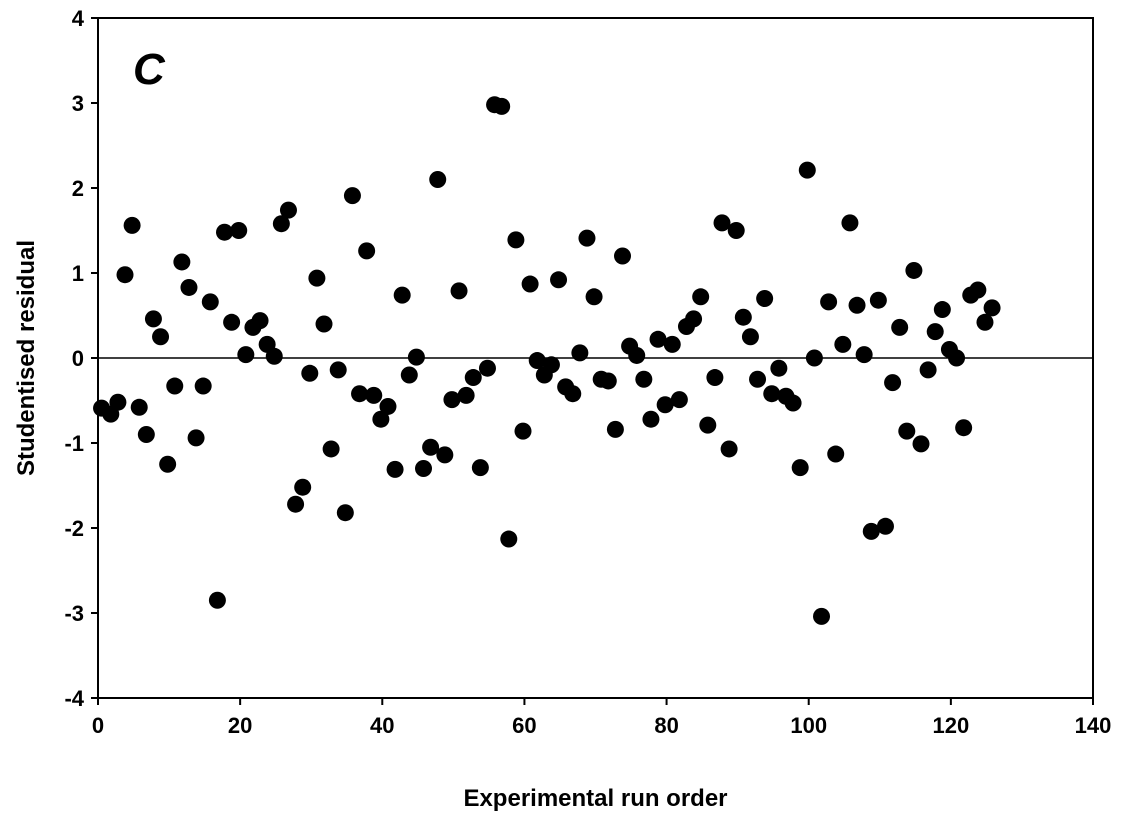  I want to click on y-tick-label: -4, so click(74, 698).